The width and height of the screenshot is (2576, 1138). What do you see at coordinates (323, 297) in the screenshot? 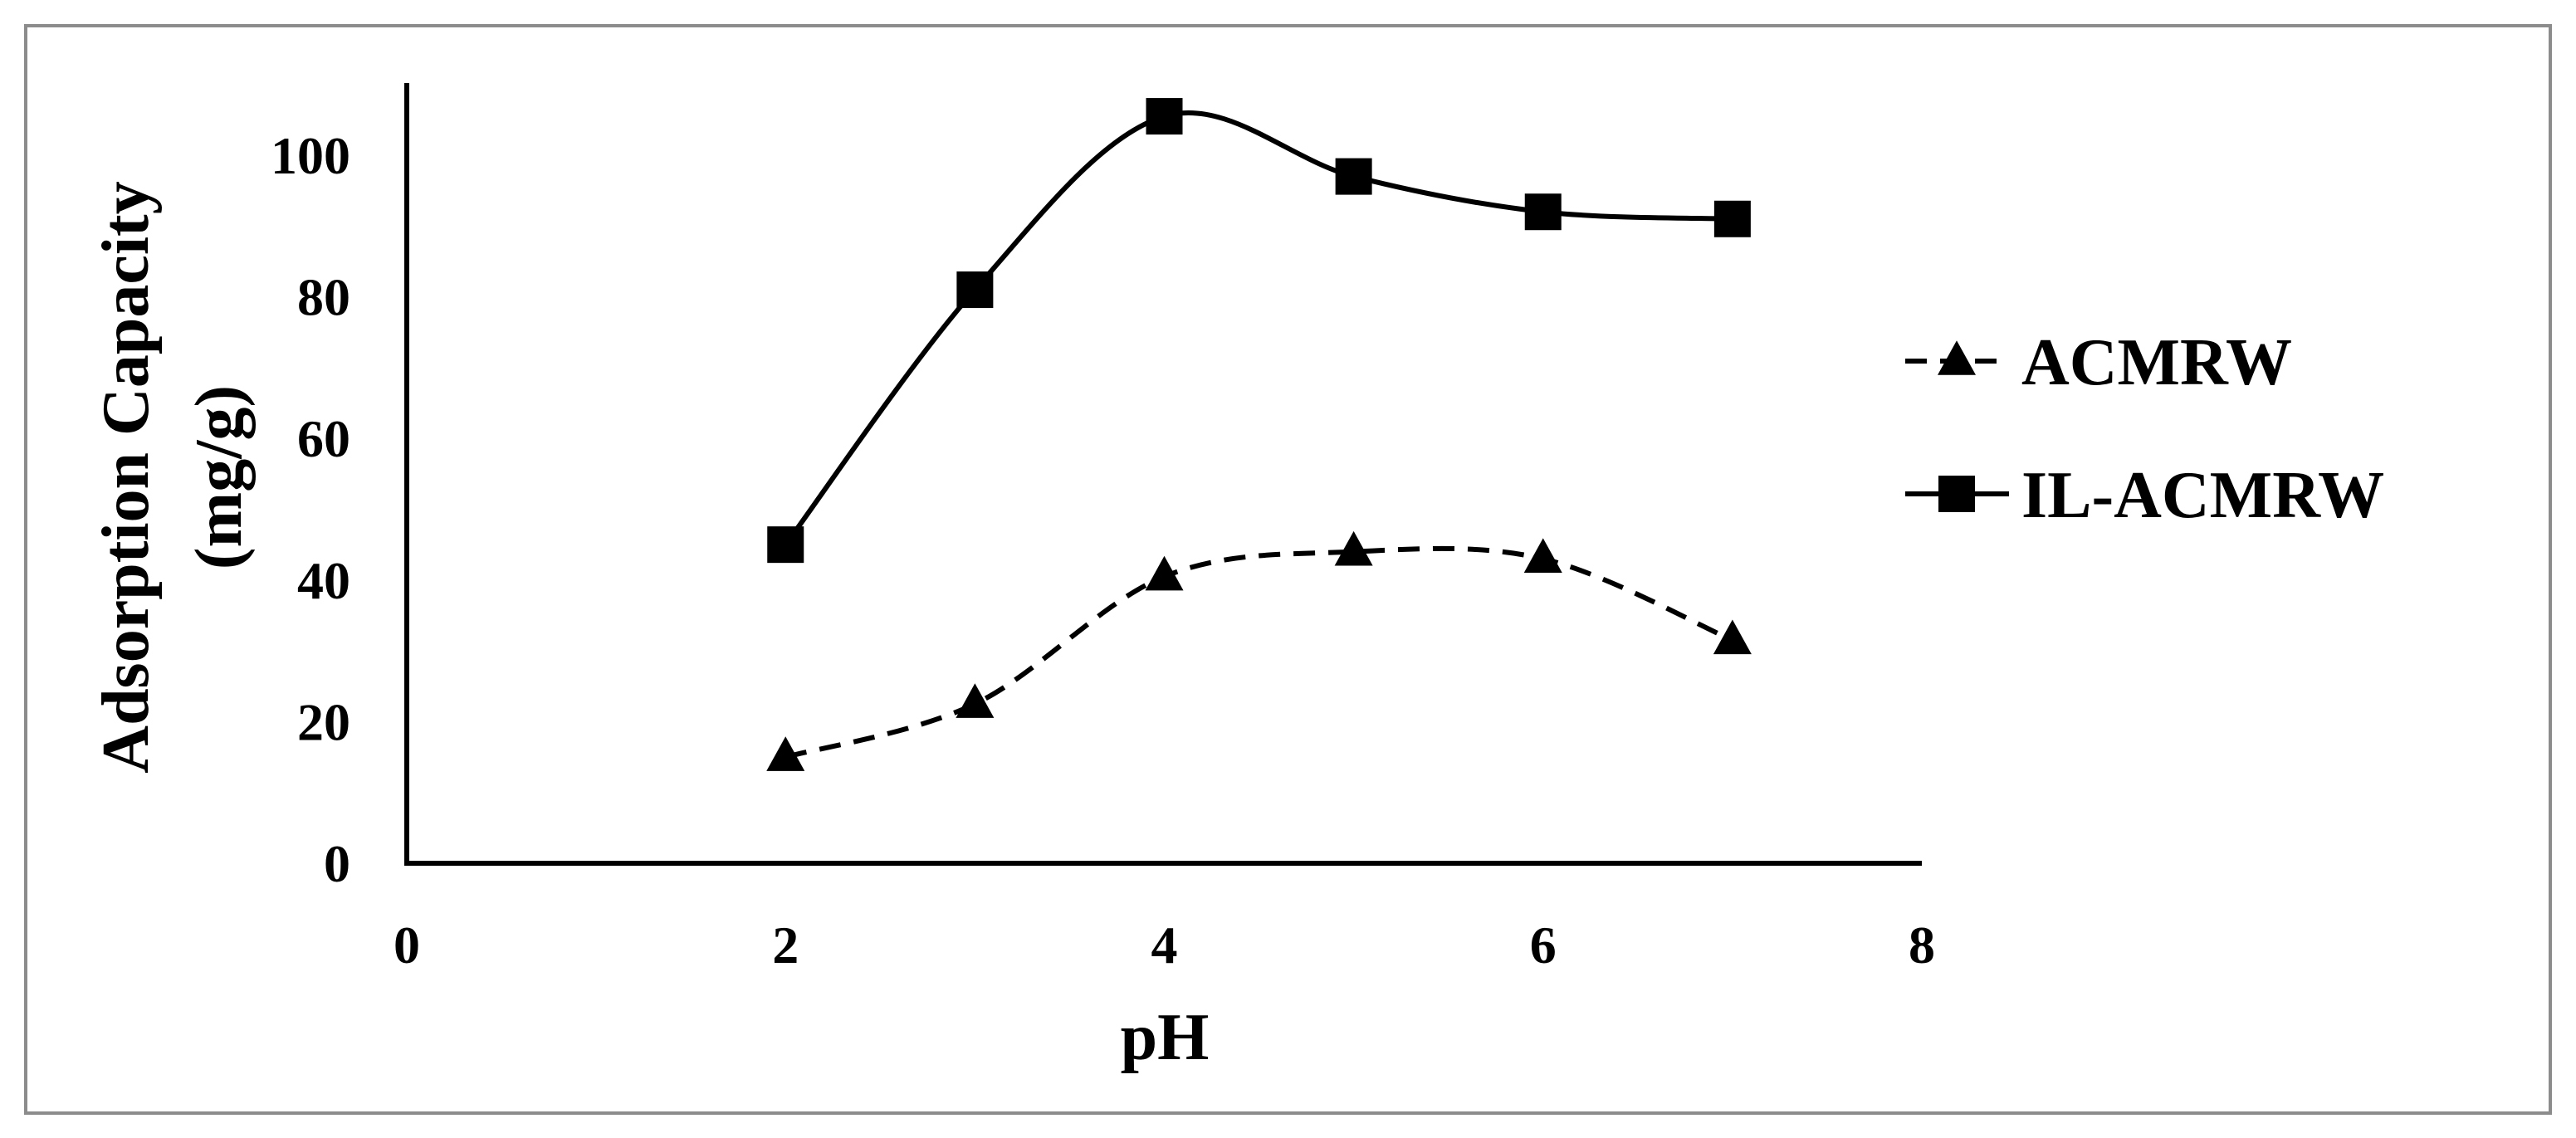
I see `y-tick-label: 80` at bounding box center [323, 297].